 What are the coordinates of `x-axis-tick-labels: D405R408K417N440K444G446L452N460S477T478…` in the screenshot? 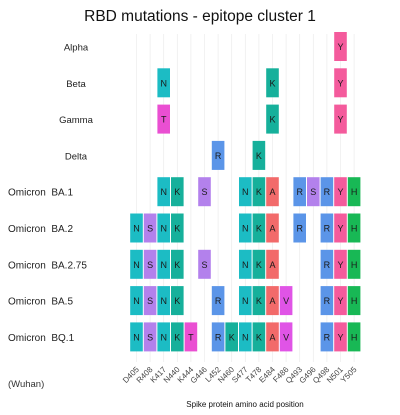 It's located at (240, 375).